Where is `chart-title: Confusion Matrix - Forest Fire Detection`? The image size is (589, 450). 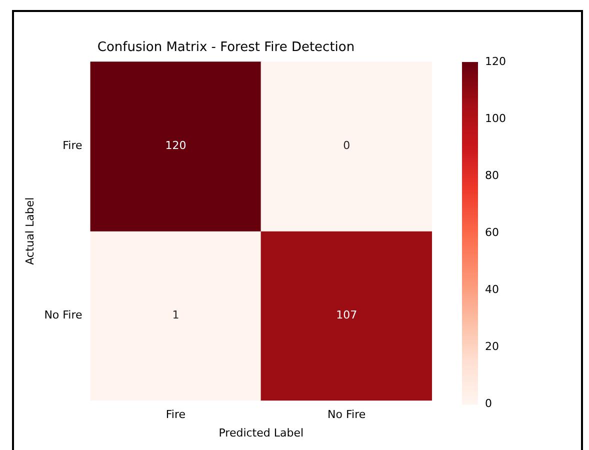 chart-title: Confusion Matrix - Forest Fire Detection is located at coordinates (226, 48).